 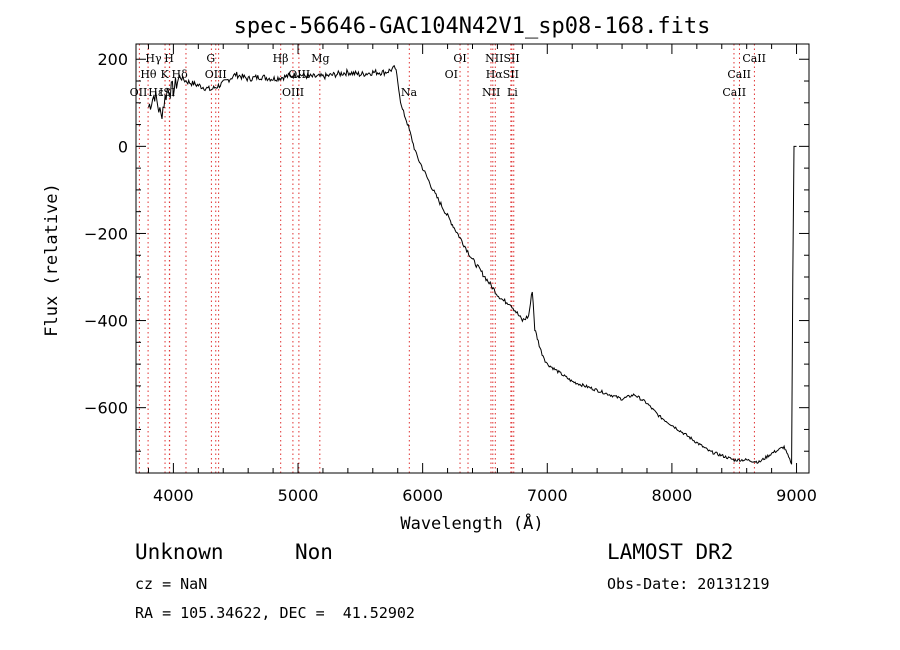 What do you see at coordinates (167, 92) in the screenshot?
I see `line-label: ISI` at bounding box center [167, 92].